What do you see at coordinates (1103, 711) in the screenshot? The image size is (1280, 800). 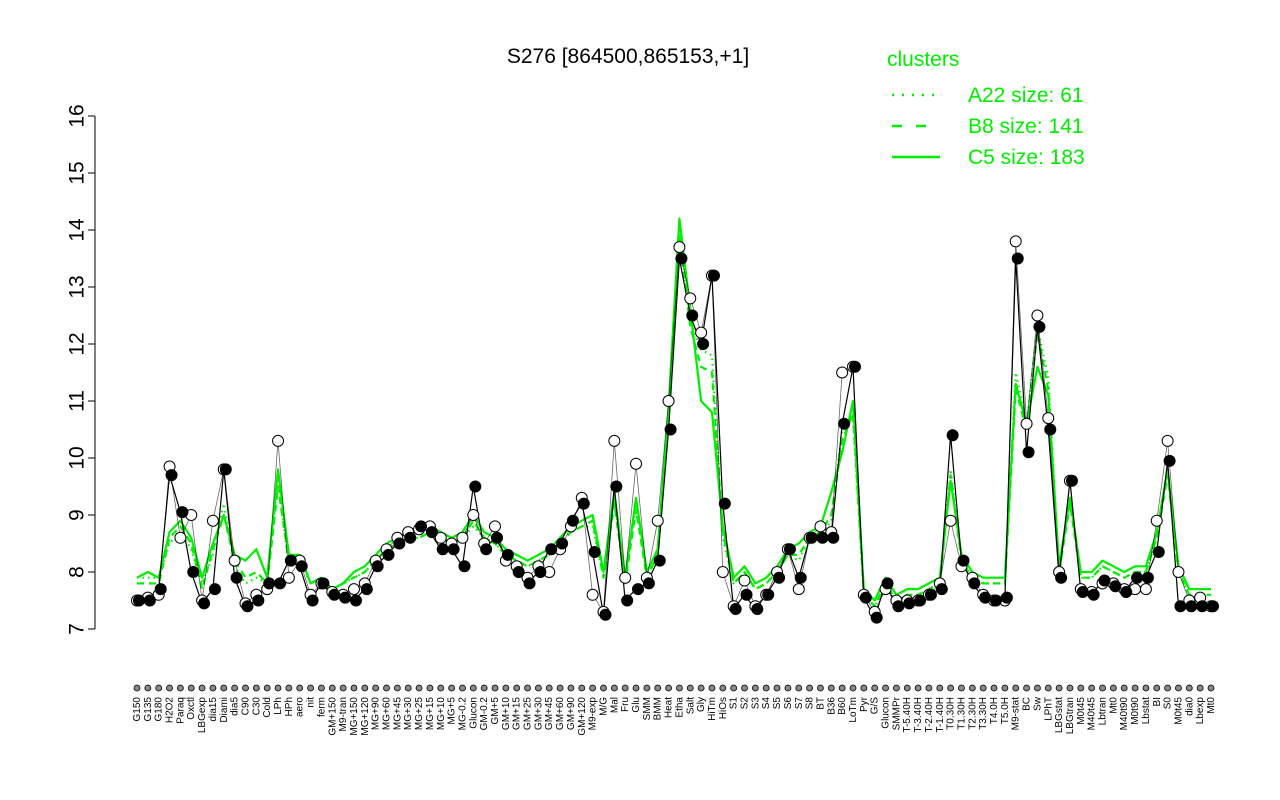 I see `x-tick-label: Lbtran` at bounding box center [1103, 711].